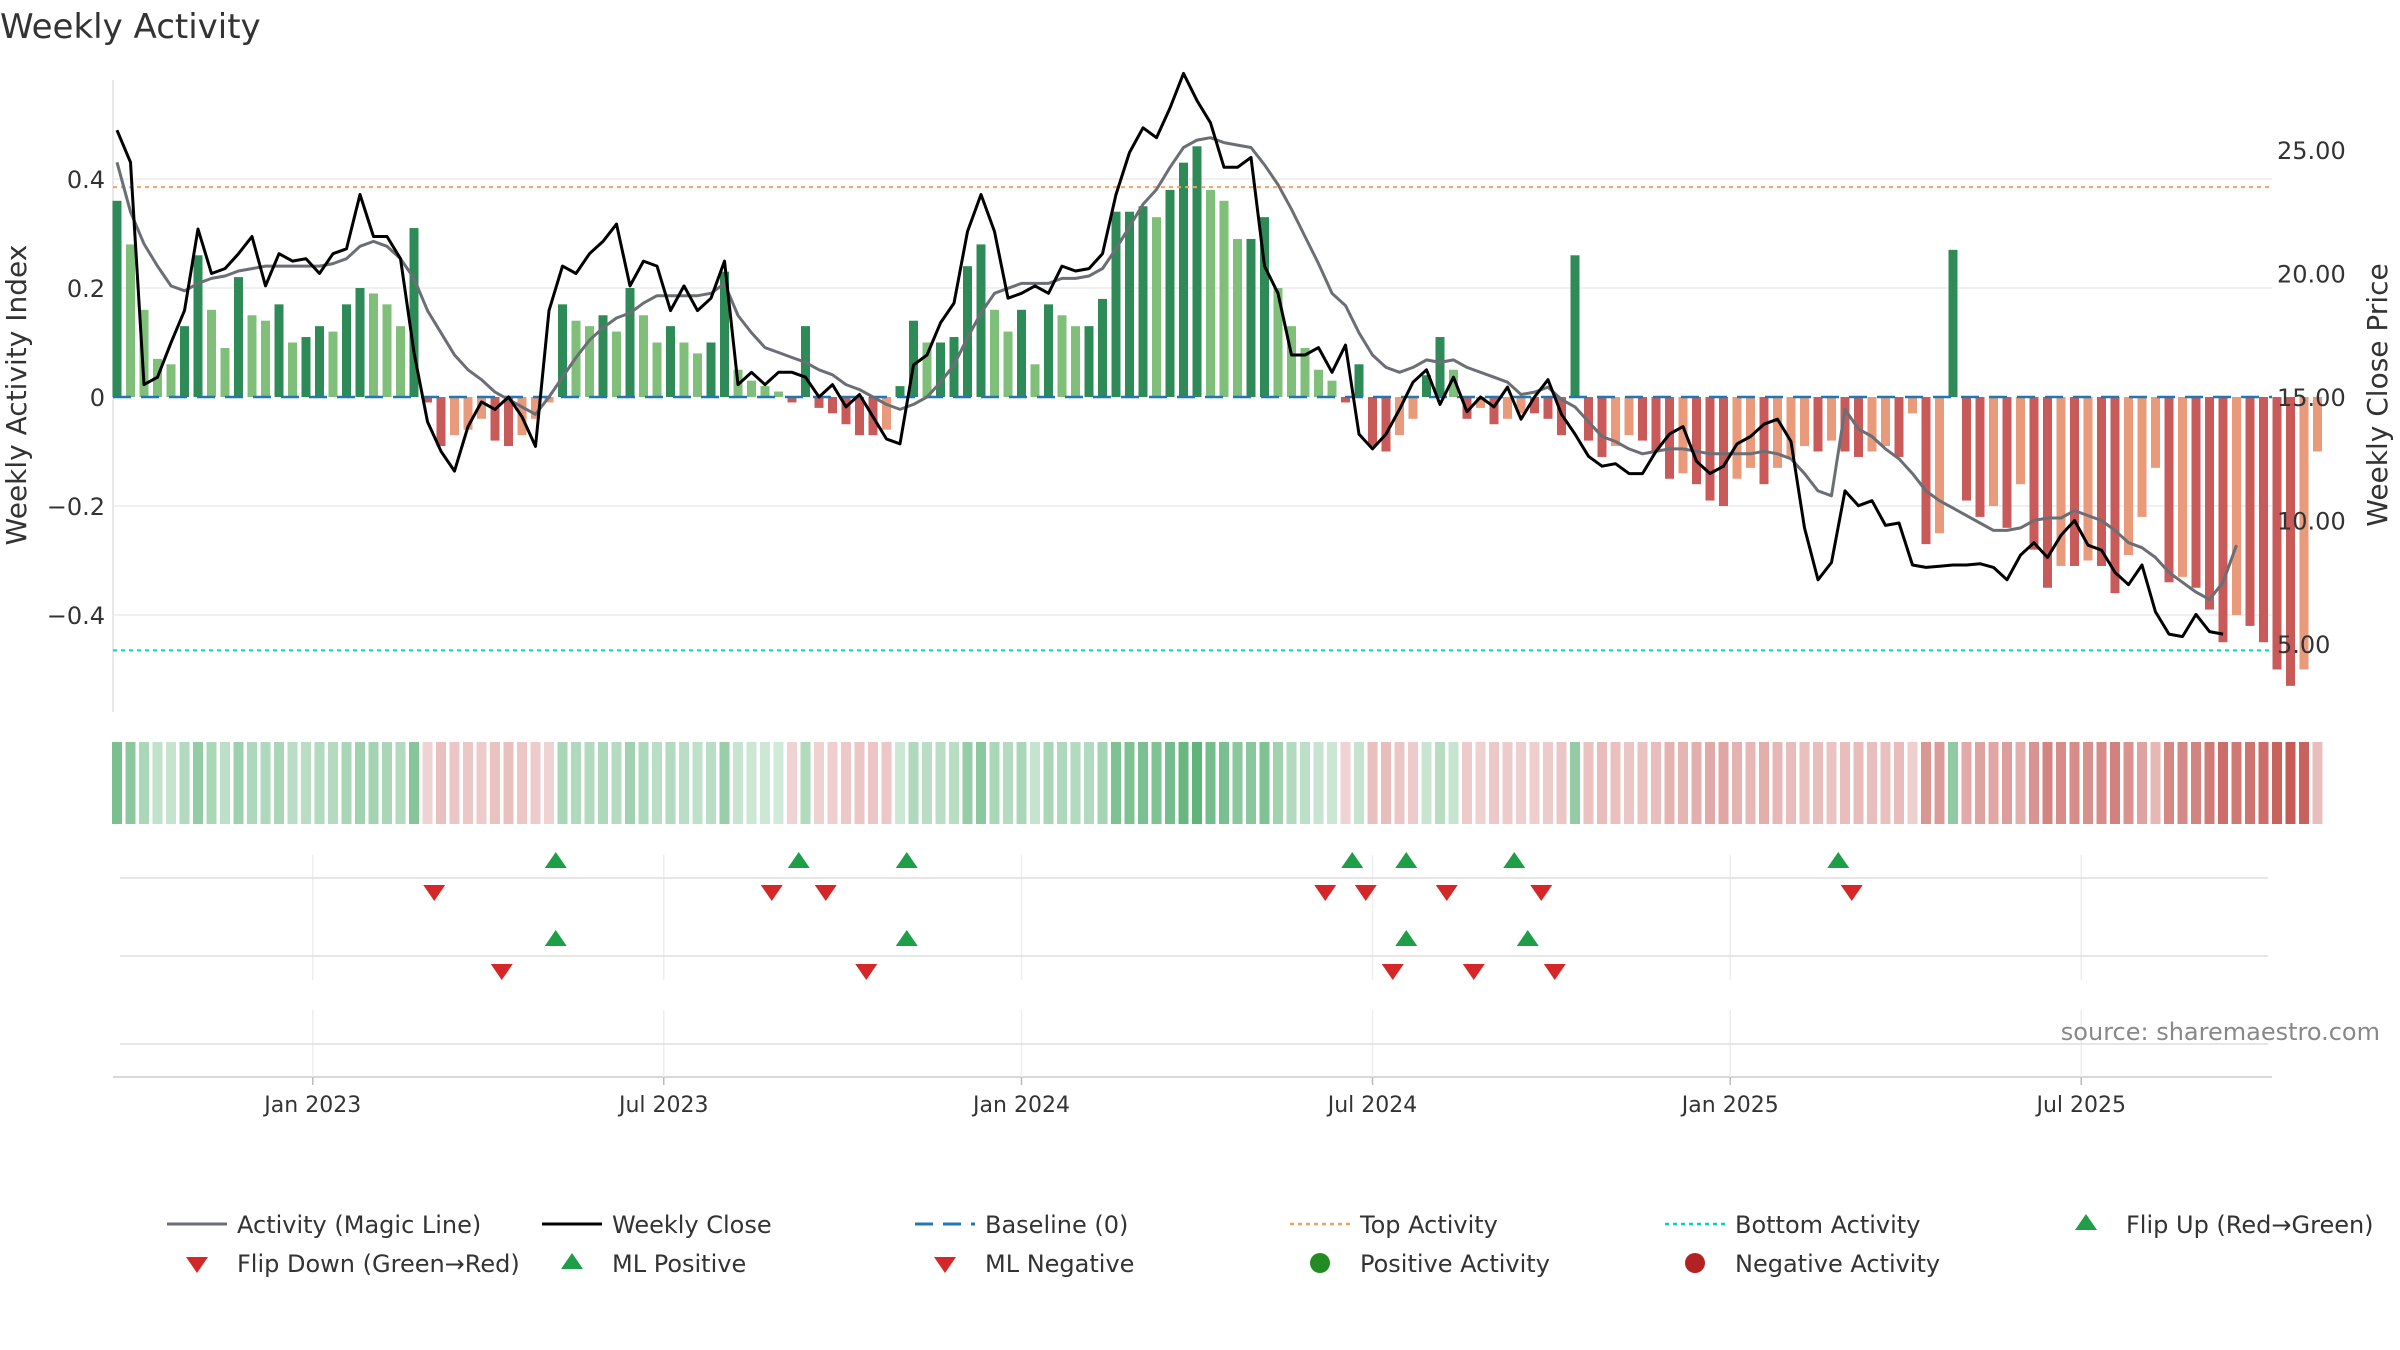  Describe the element at coordinates (130, 27) in the screenshot. I see `chart-title: Weekly Activity` at that location.